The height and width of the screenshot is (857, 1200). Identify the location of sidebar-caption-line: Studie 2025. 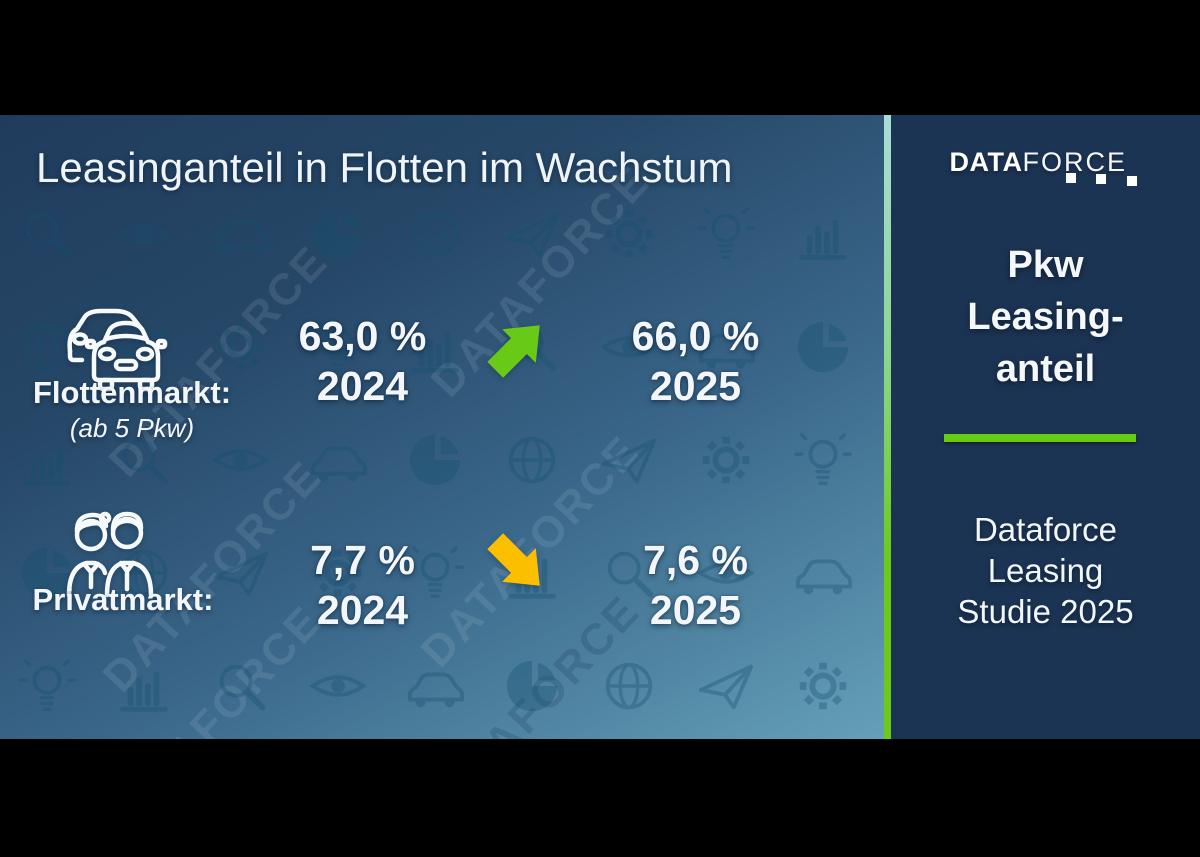
(1045, 611).